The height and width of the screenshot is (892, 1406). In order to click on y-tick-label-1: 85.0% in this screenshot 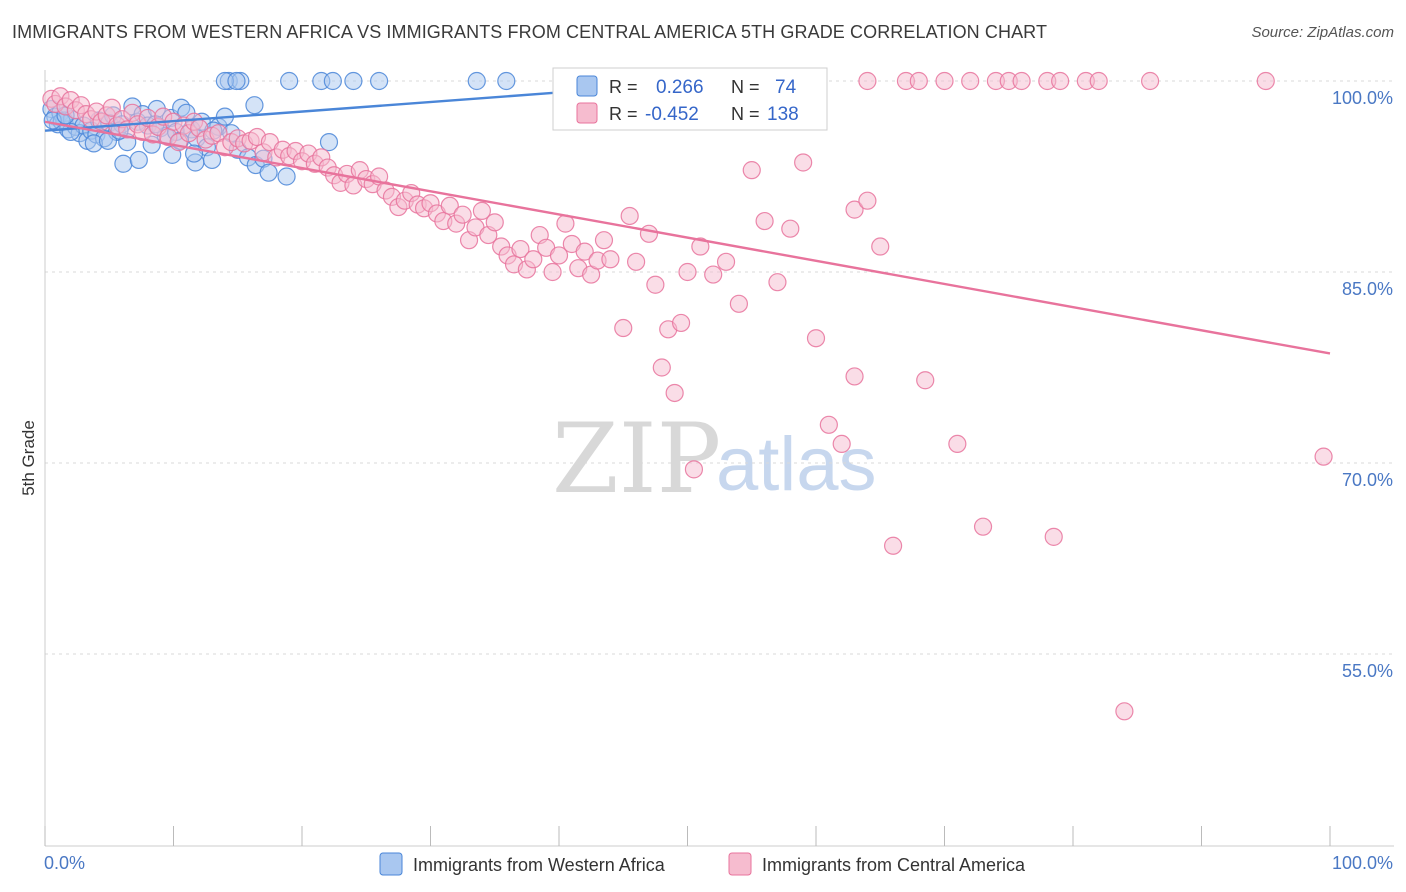, I will do `click(1367, 289)`.